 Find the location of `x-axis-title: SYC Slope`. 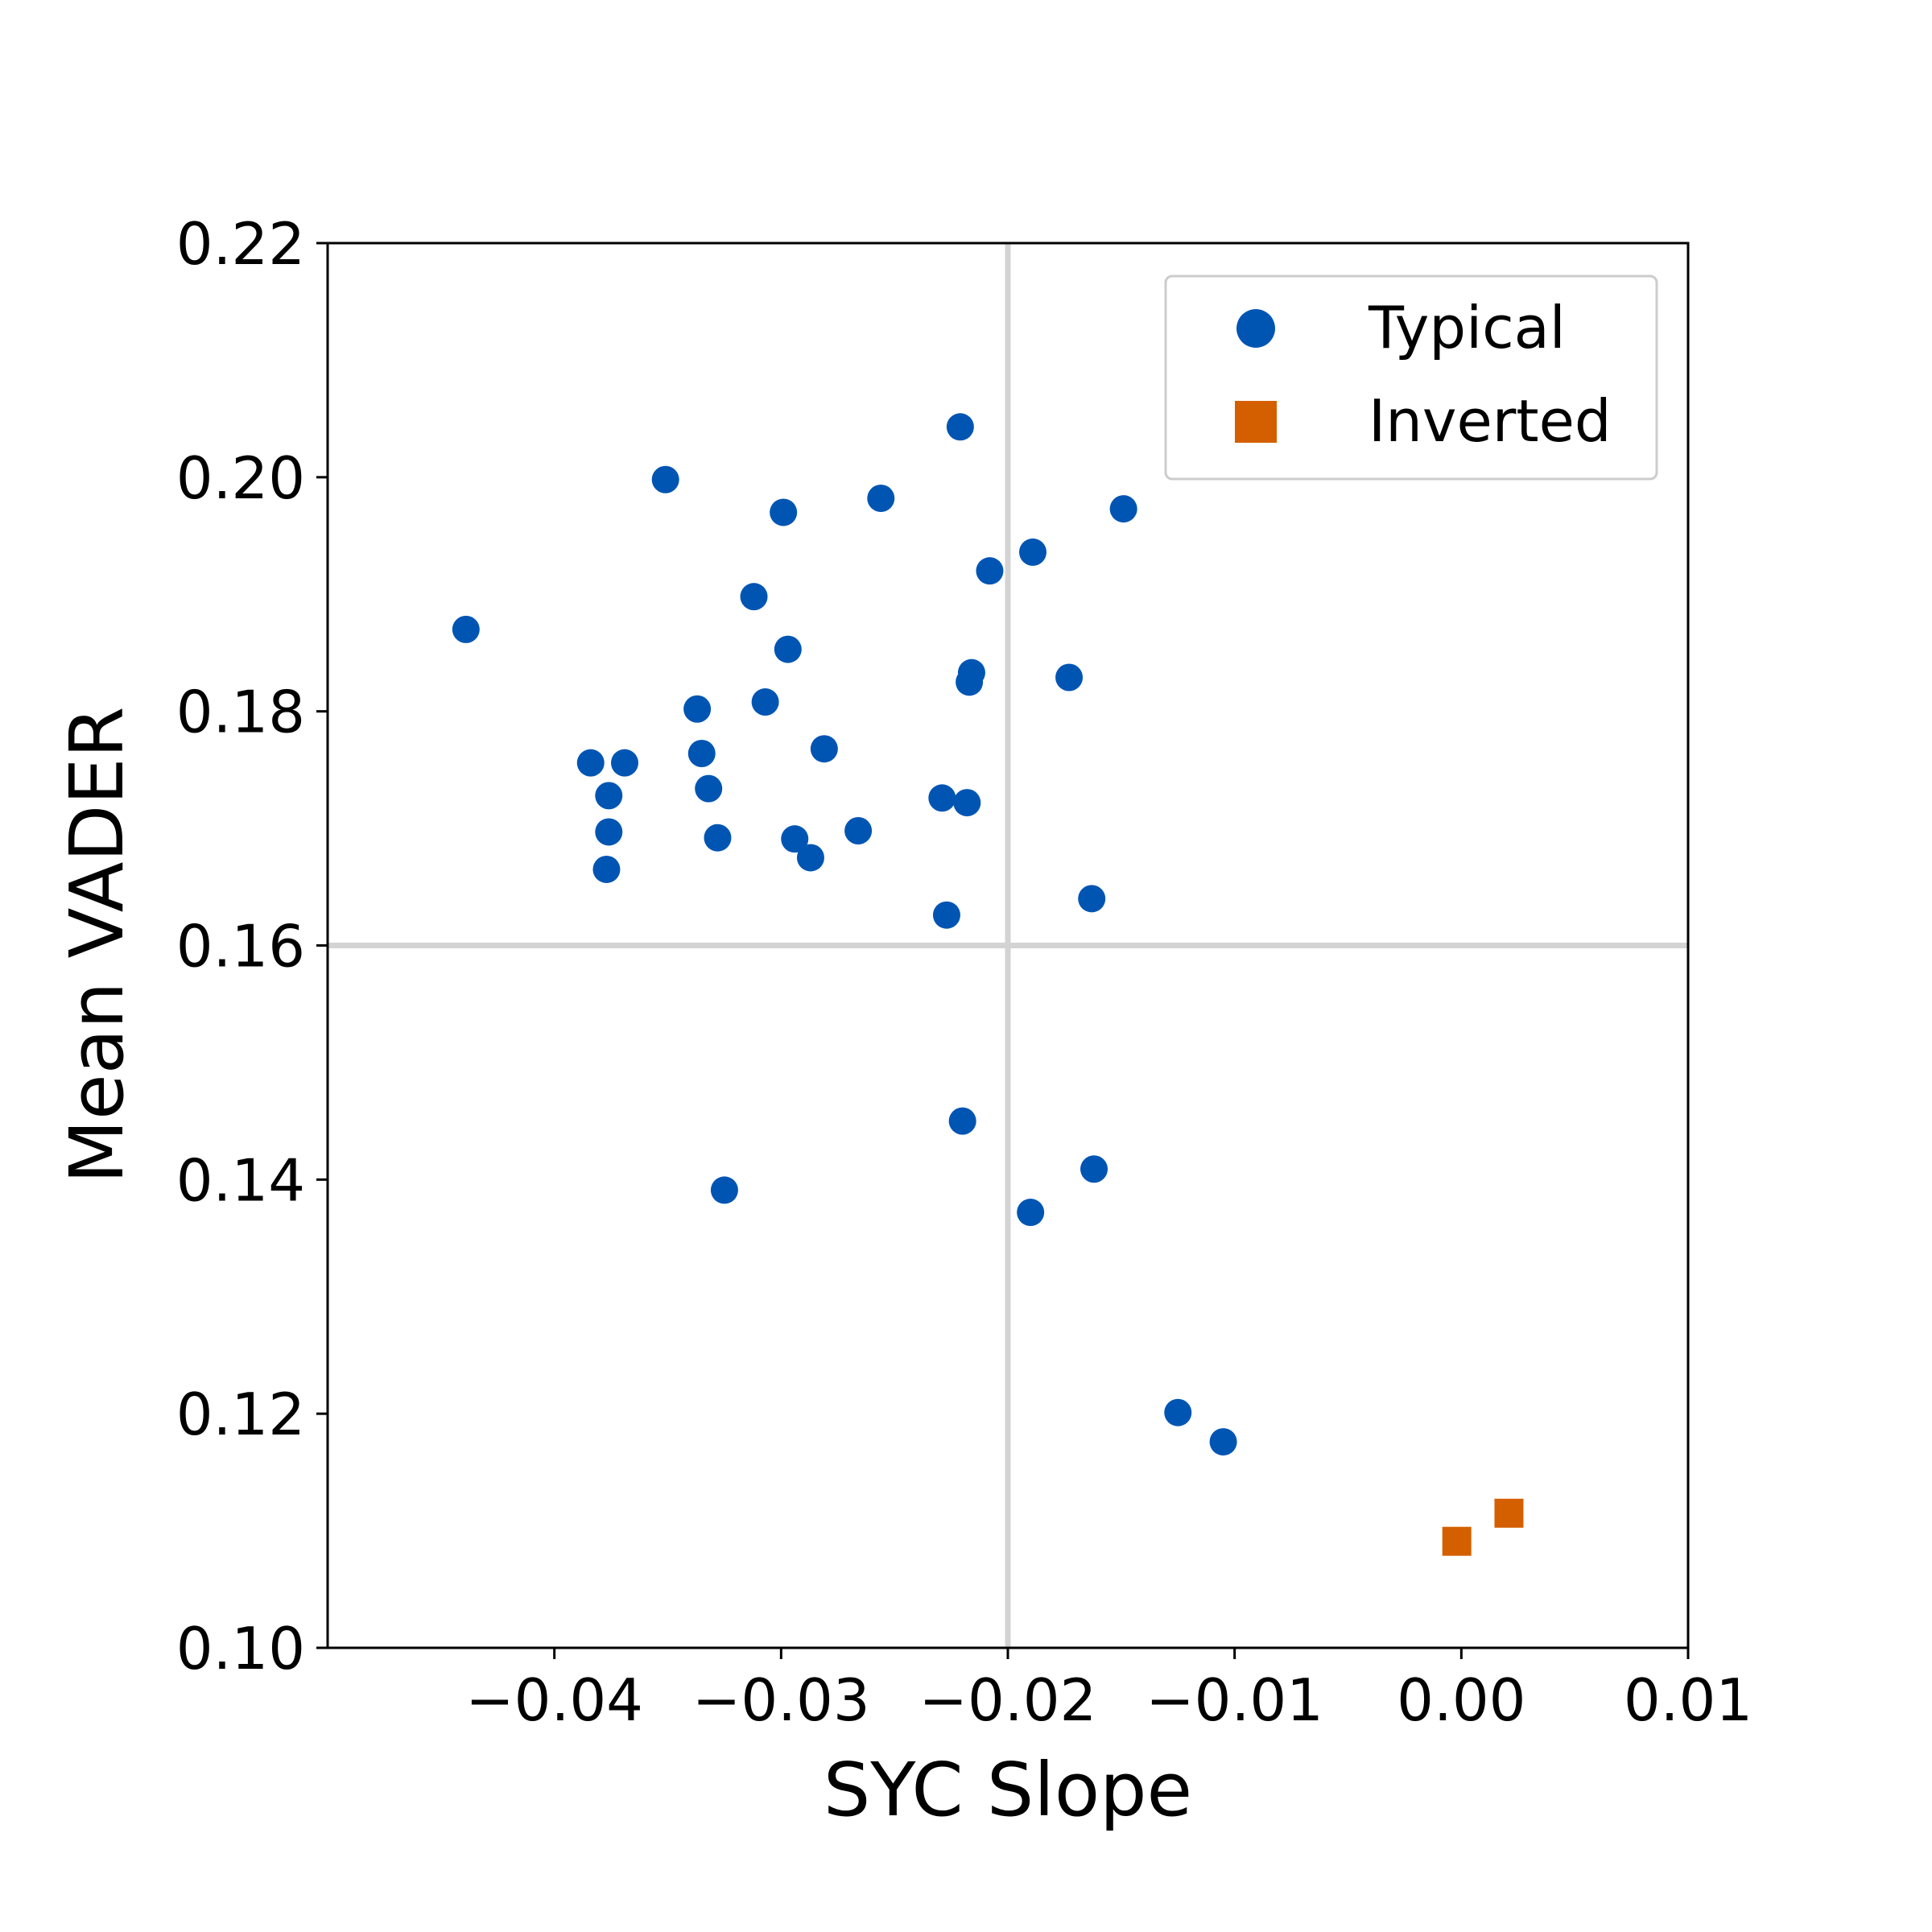

x-axis-title: SYC Slope is located at coordinates (1008, 1790).